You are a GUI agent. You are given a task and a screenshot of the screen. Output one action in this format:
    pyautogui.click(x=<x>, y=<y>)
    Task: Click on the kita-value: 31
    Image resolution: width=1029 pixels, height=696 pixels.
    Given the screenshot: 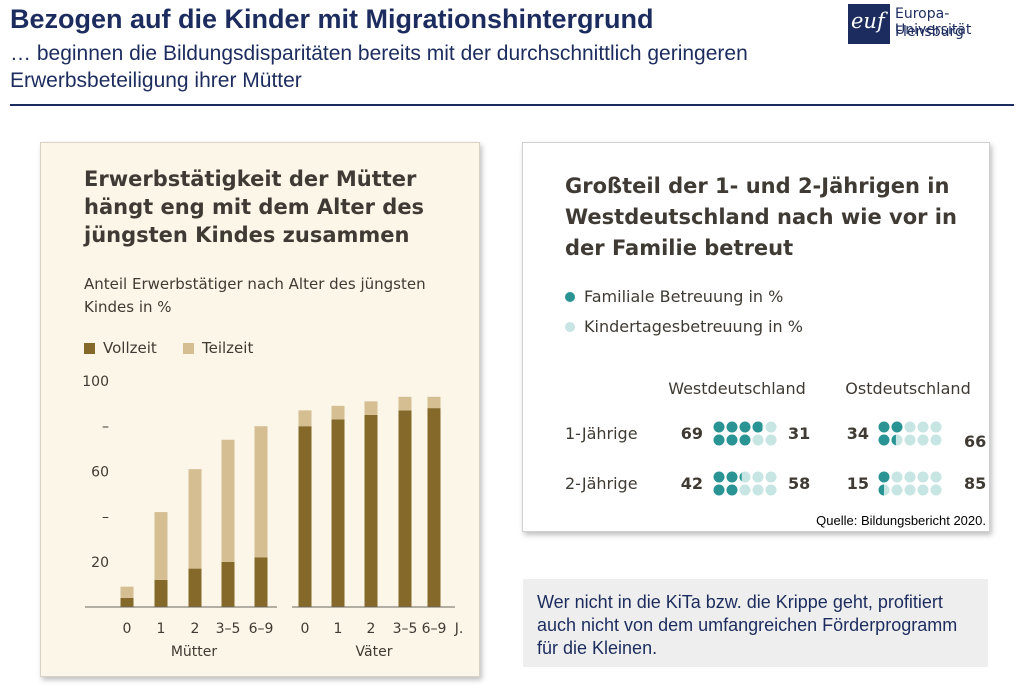 What is the action you would take?
    pyautogui.click(x=799, y=433)
    